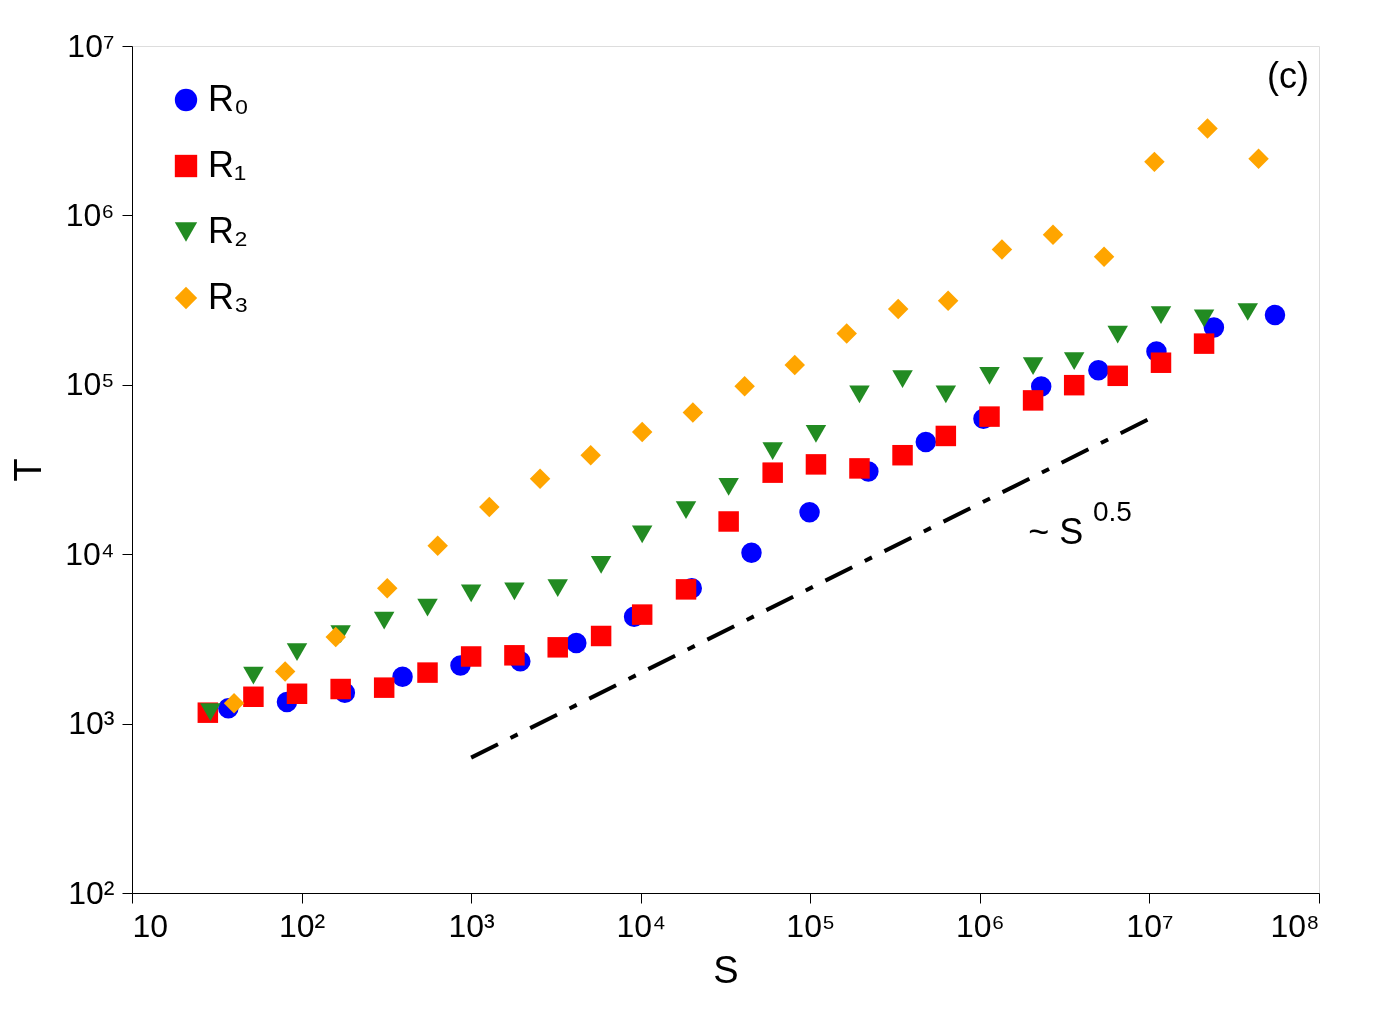  Describe the element at coordinates (91, 723) in the screenshot. I see `y-tick-label: 10³` at that location.